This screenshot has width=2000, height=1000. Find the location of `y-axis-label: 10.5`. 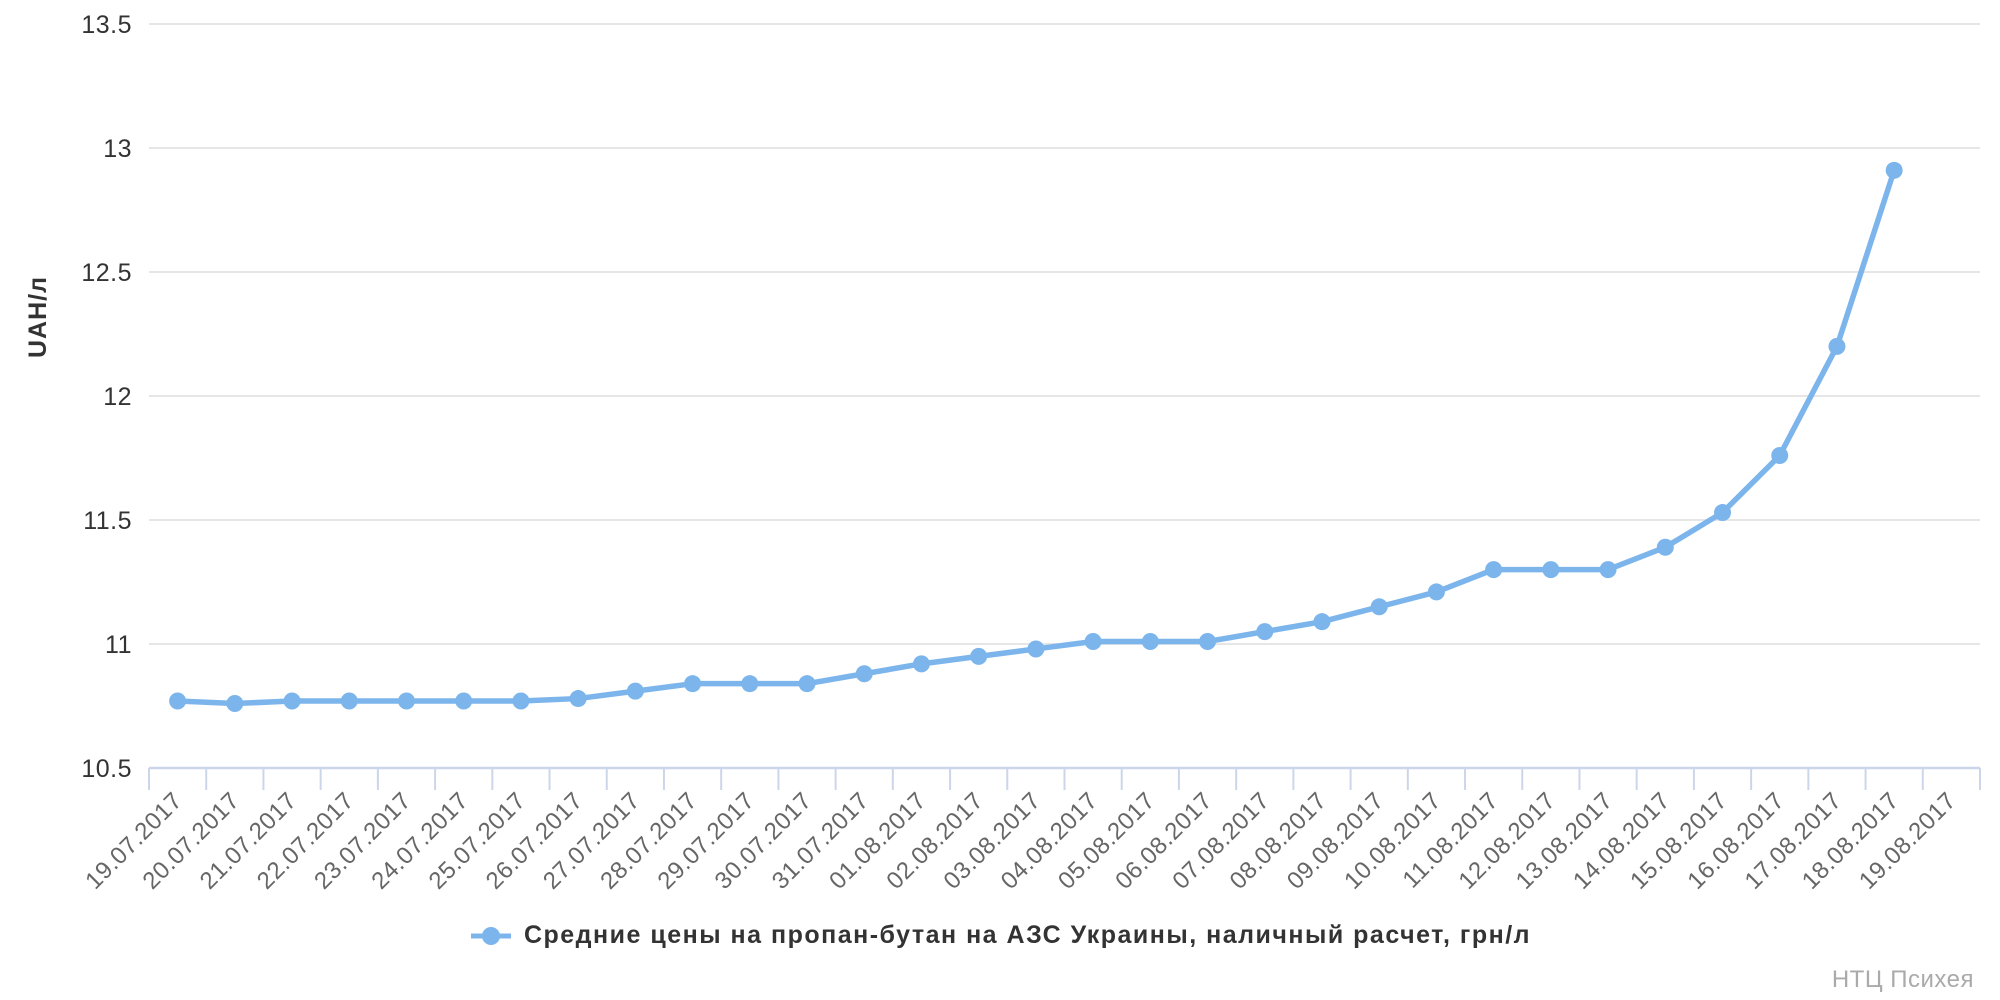

y-axis-label: 10.5 is located at coordinates (106, 769).